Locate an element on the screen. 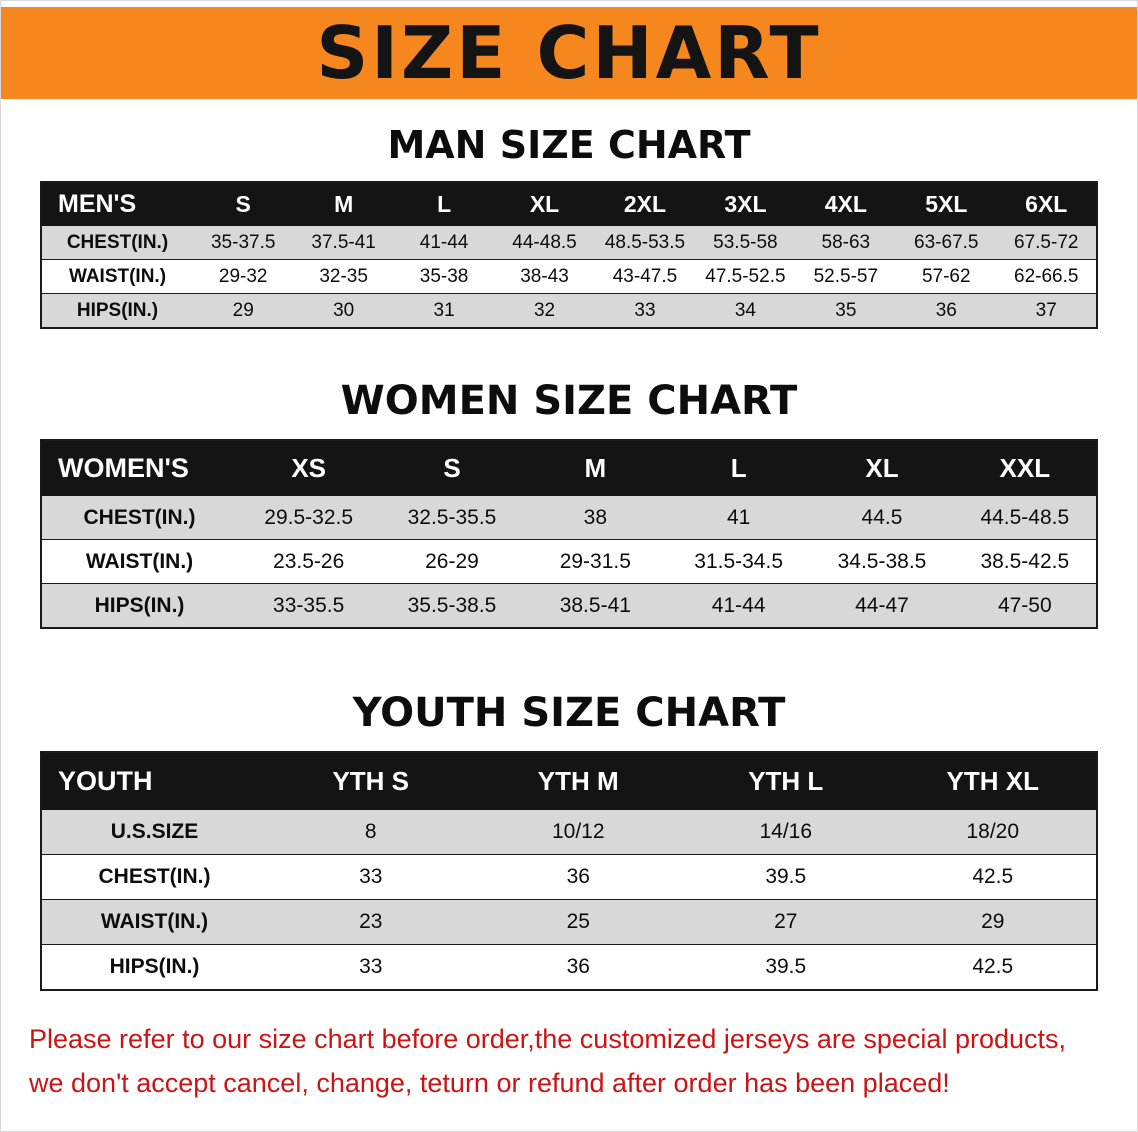  size-value-cell: 26-29 is located at coordinates (452, 561).